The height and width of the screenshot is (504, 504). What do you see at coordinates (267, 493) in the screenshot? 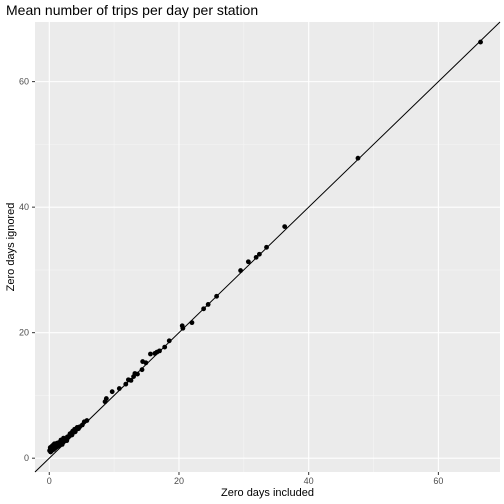
I see `x-axis-title: Zero days included` at bounding box center [267, 493].